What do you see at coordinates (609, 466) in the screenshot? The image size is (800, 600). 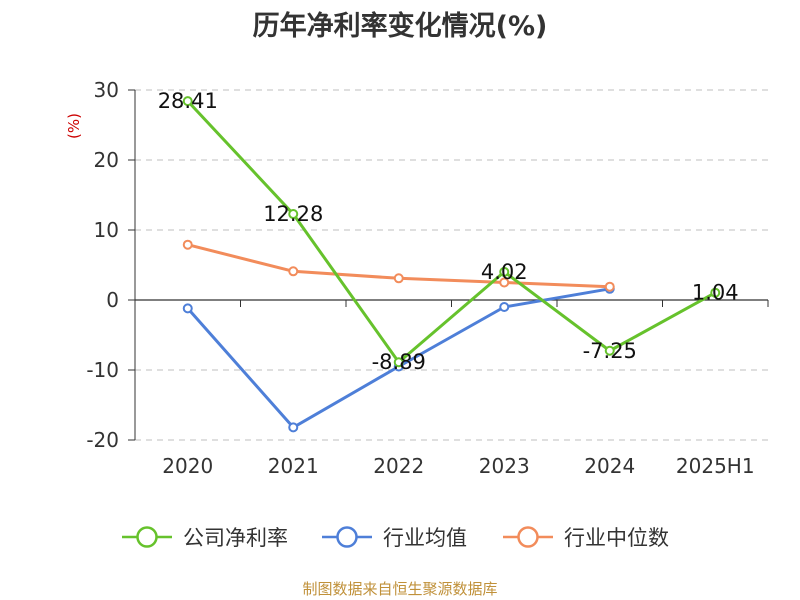 I see `x-tick-label: 2024` at bounding box center [609, 466].